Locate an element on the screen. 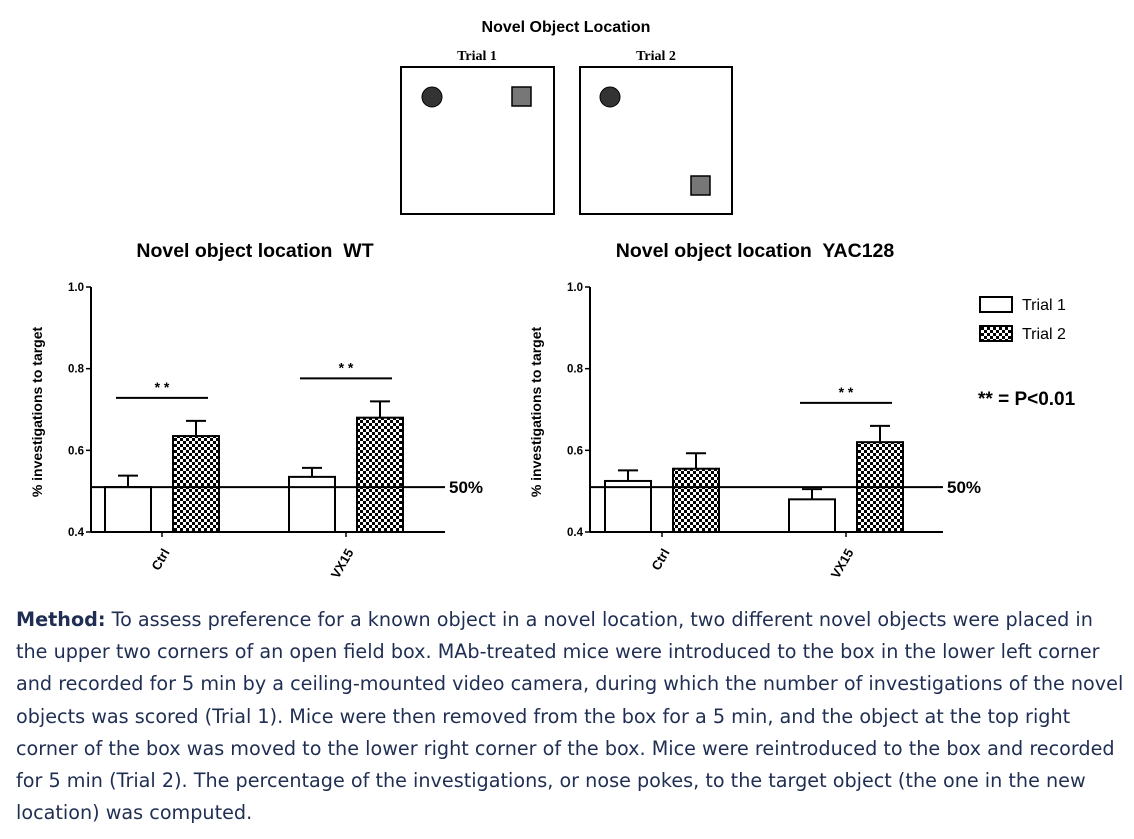 This screenshot has height=839, width=1134. trial-2-label: Trial 2 is located at coordinates (656, 56).